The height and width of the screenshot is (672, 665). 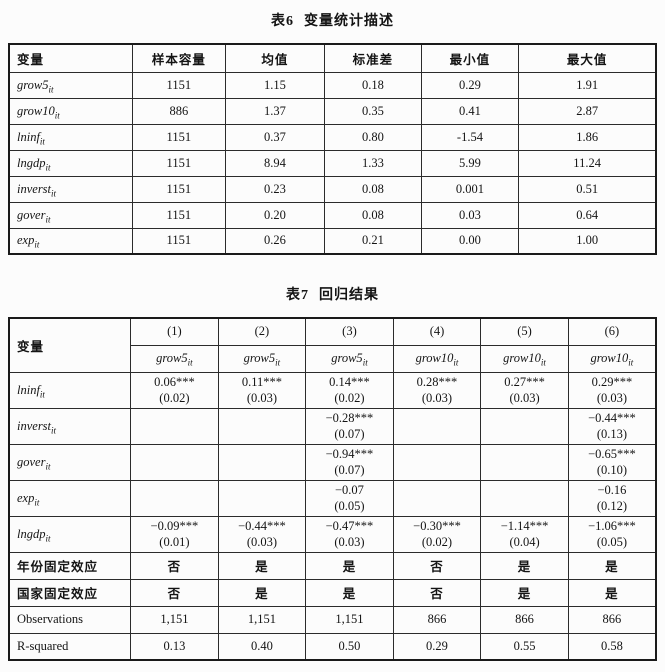 I want to click on table7-variable-cell: goverit, so click(x=70, y=462).